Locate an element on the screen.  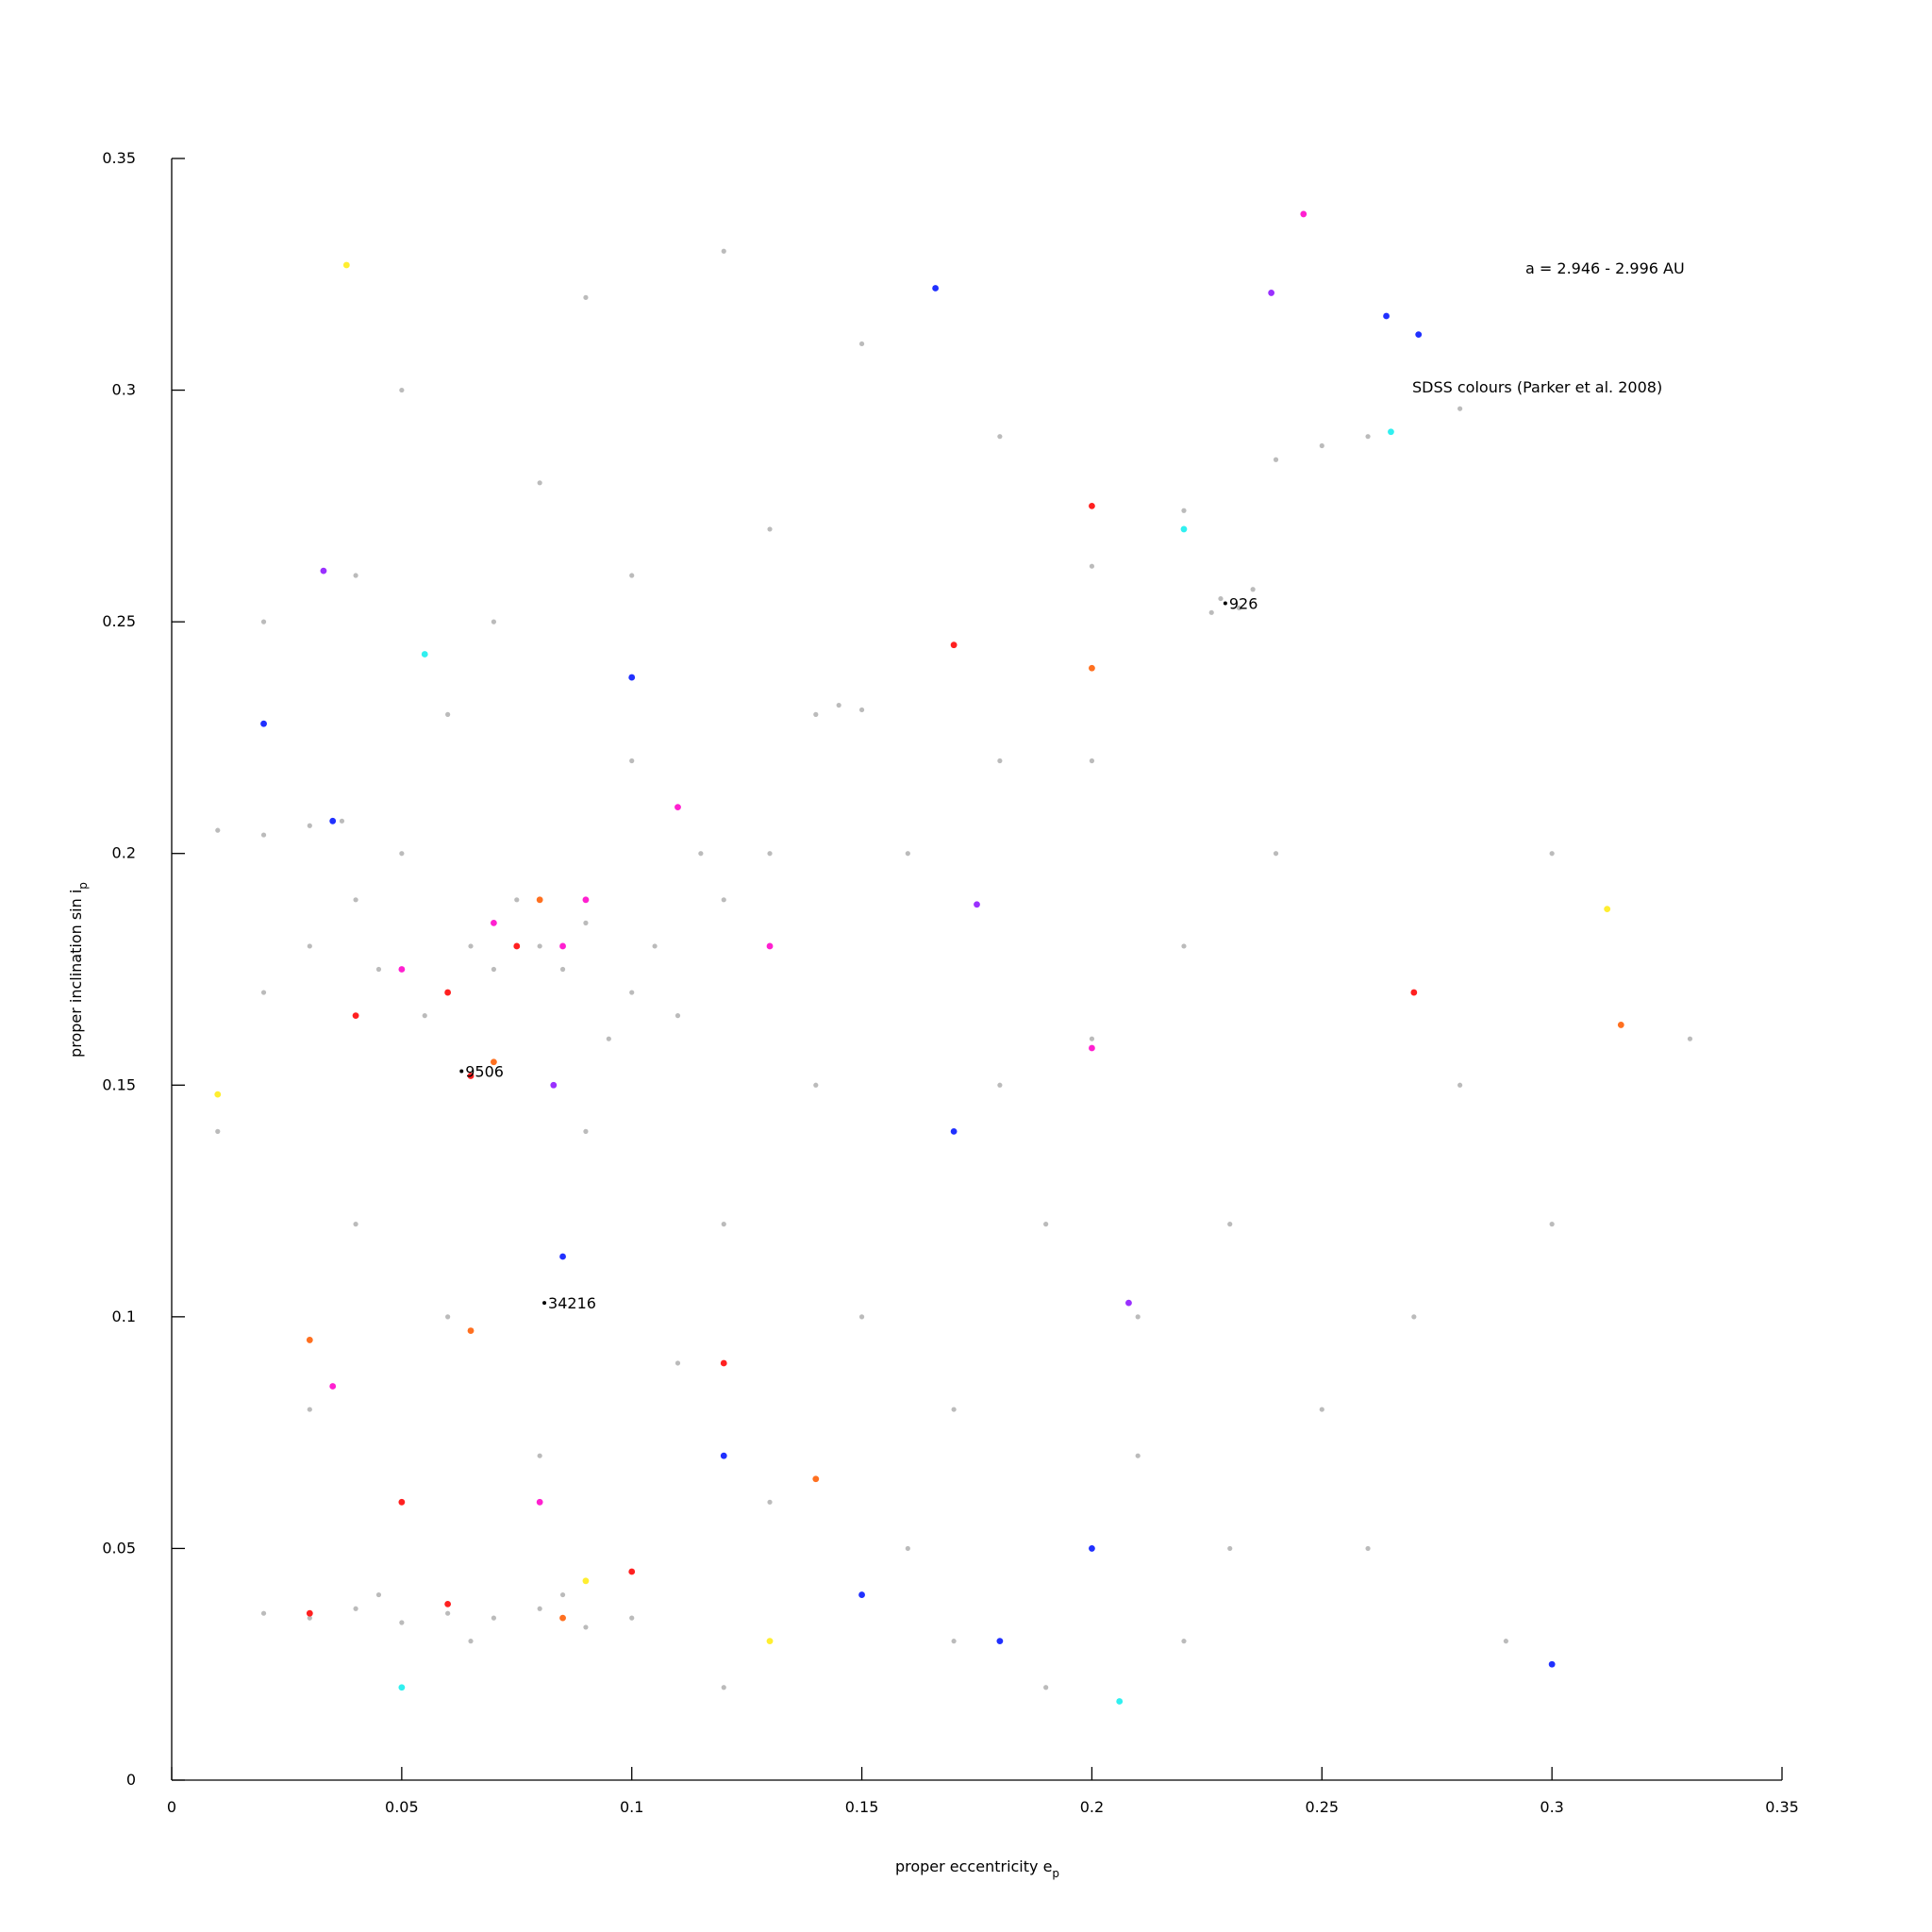
annotation: 926 is located at coordinates (1243, 603).